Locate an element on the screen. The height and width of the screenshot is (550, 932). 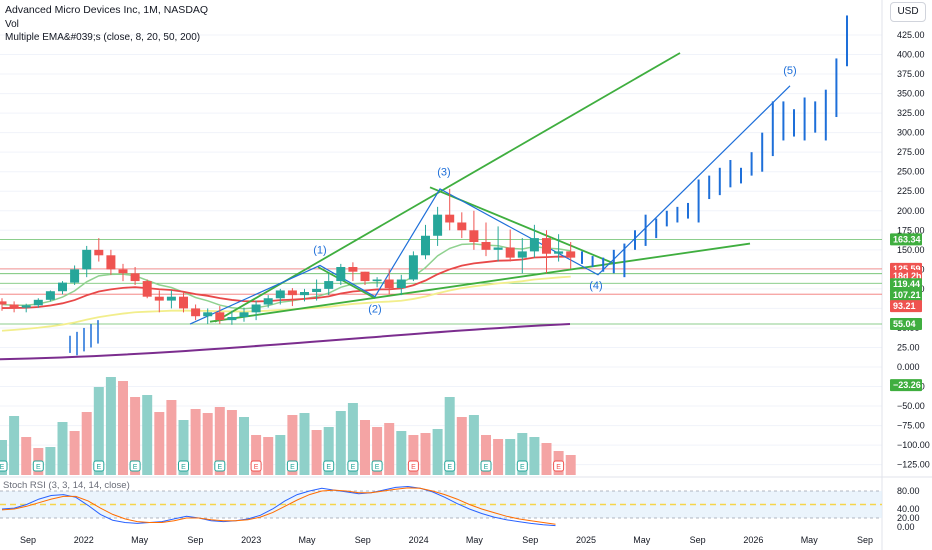
price-tick-label: 350.00 is located at coordinates (911, 94).